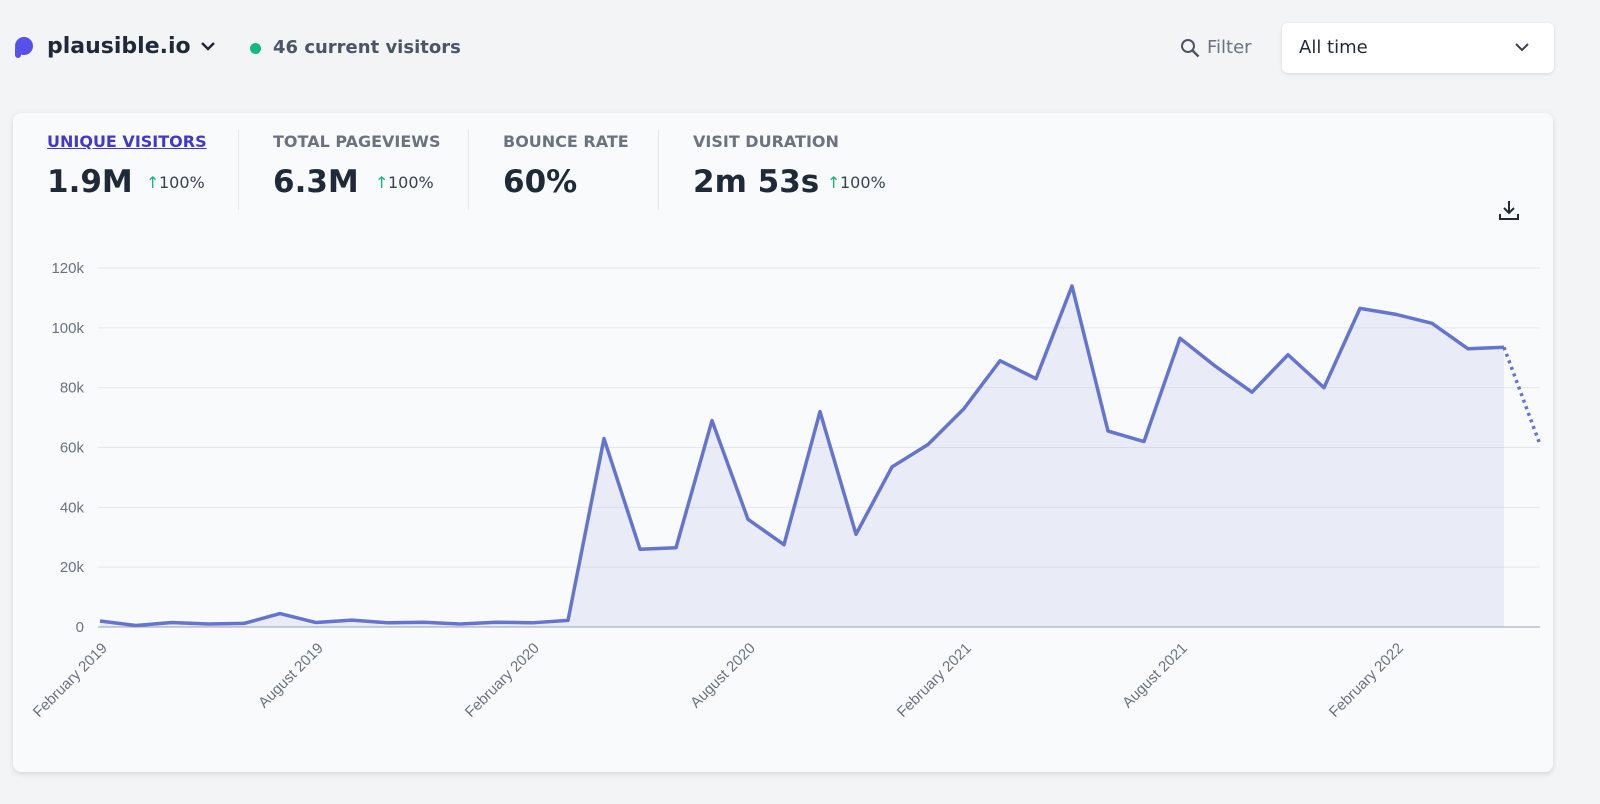 This screenshot has height=804, width=1600. What do you see at coordinates (208, 47) in the screenshot?
I see `site-dropdown` at bounding box center [208, 47].